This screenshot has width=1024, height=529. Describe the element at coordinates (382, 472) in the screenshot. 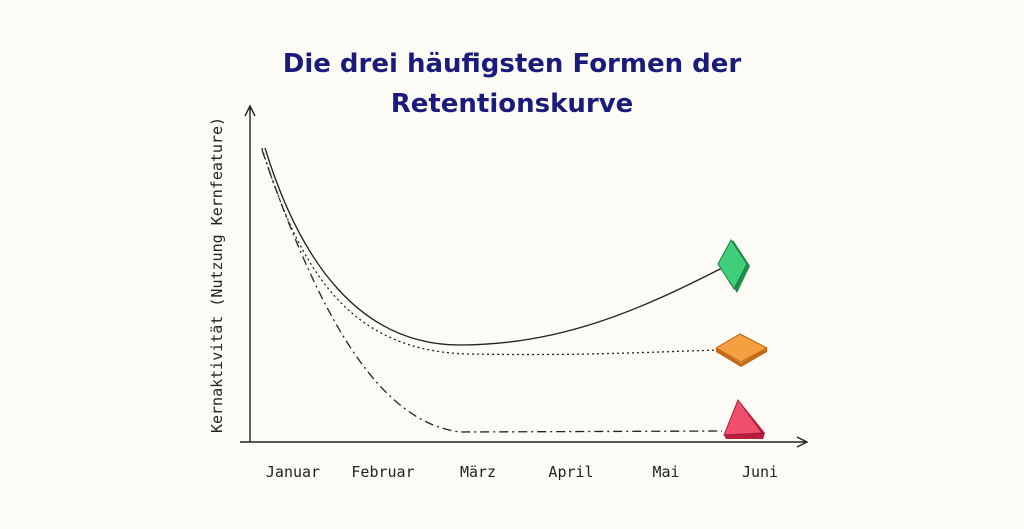

I see `x-label: Februar` at that location.